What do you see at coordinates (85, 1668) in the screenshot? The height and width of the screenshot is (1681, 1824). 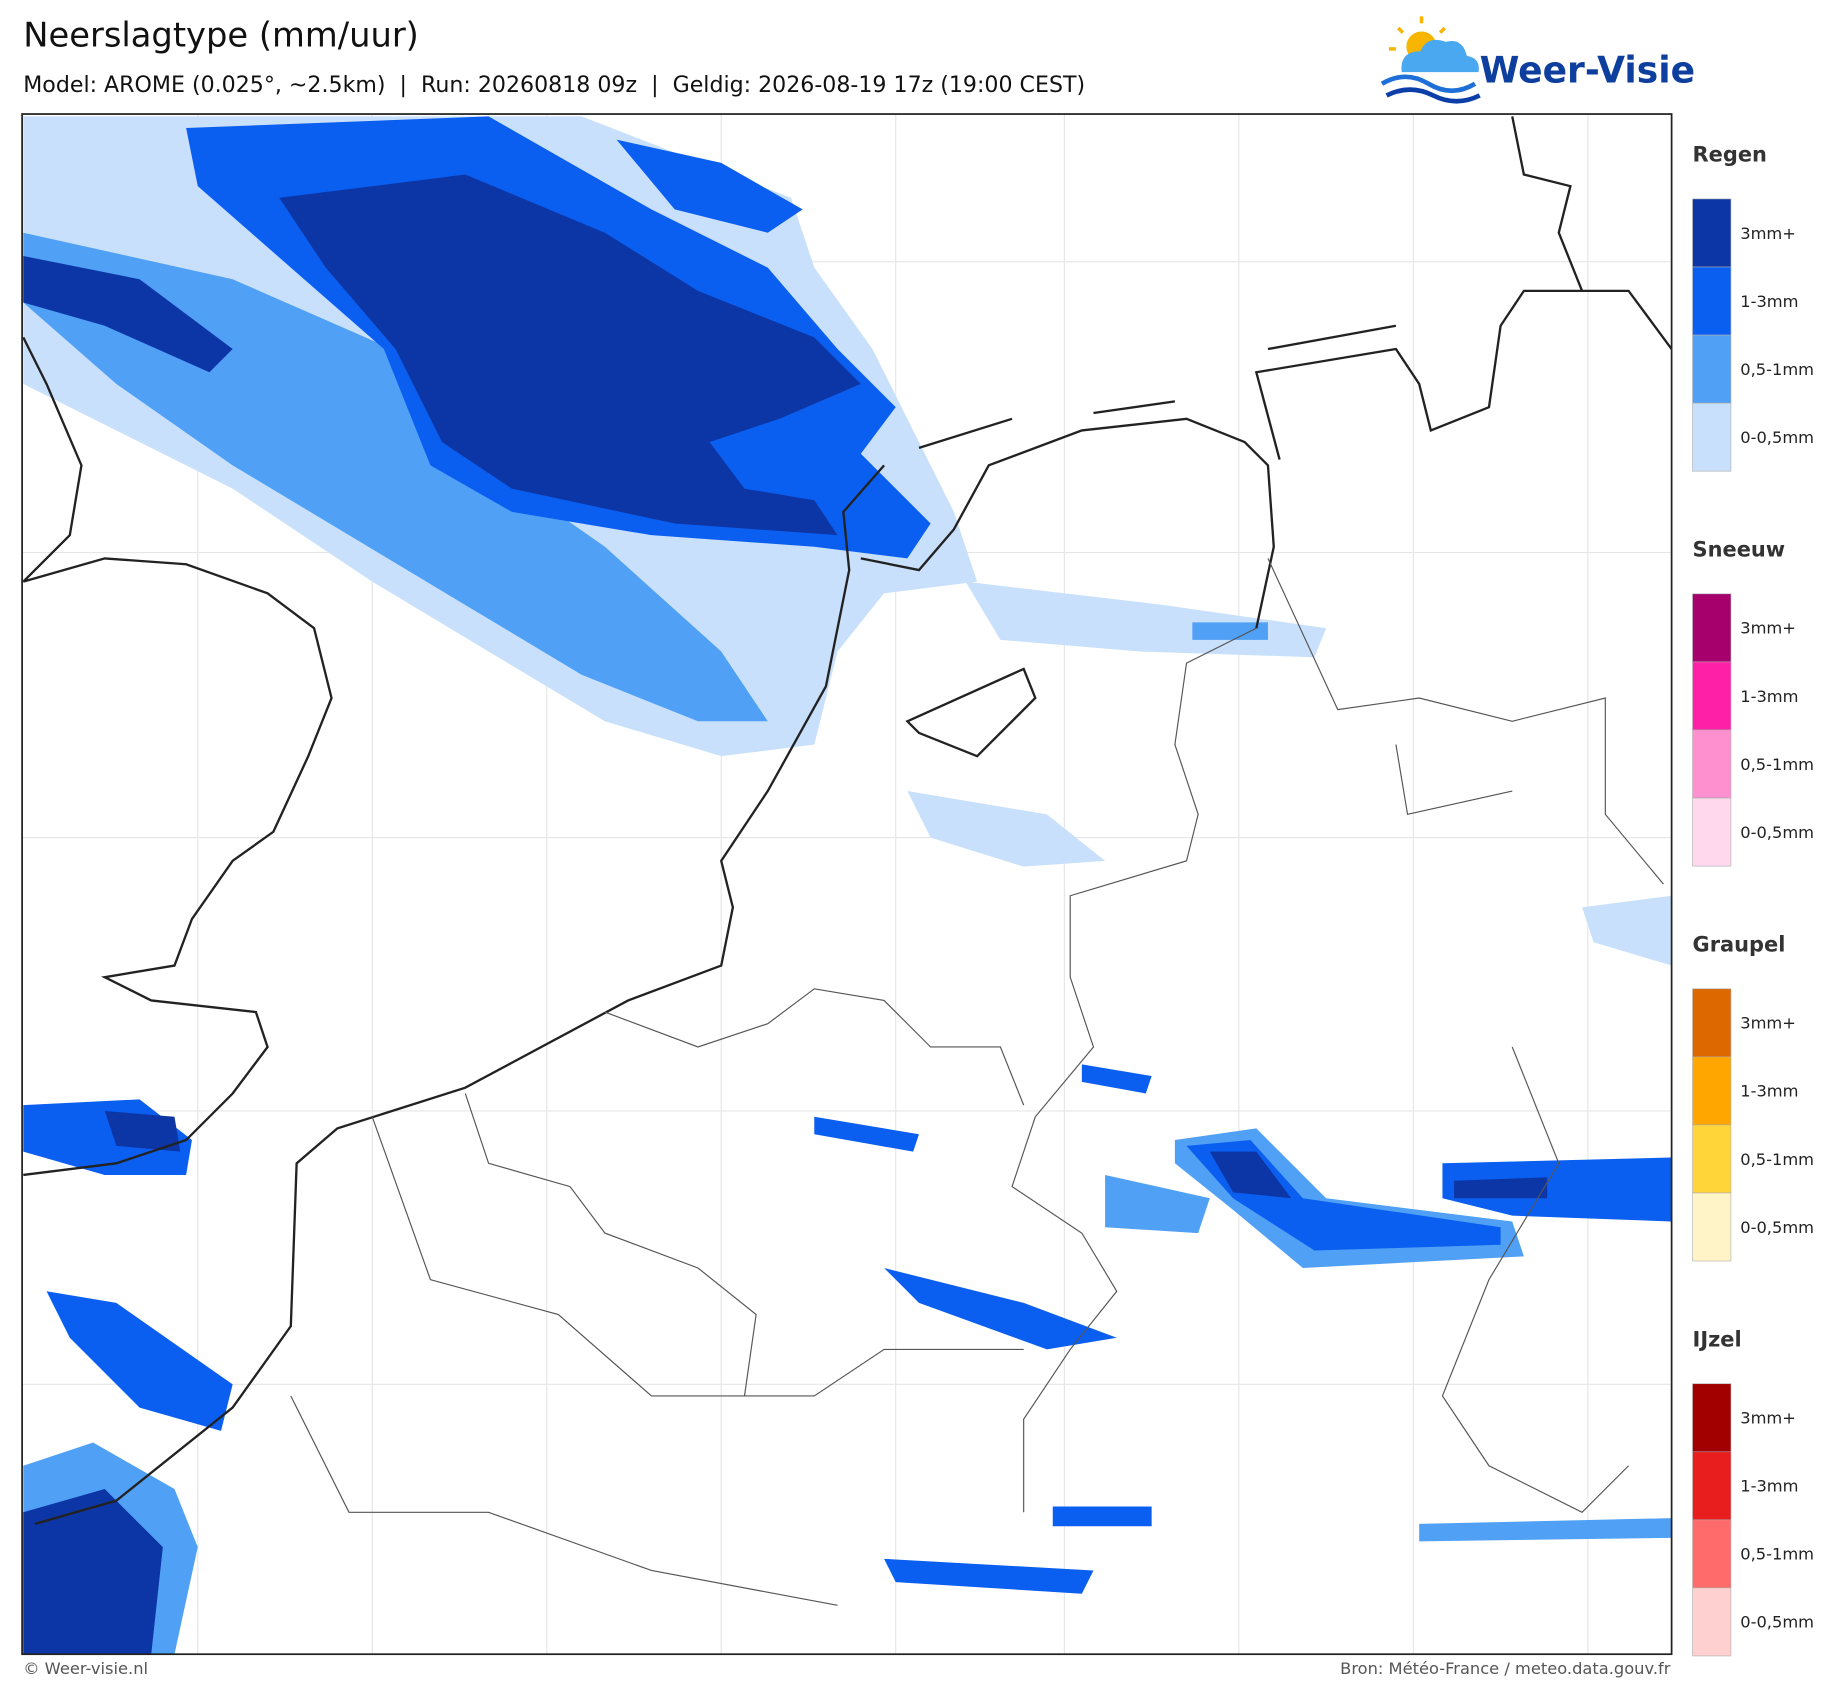 I see `copyright: © Weer-visie.nl` at bounding box center [85, 1668].